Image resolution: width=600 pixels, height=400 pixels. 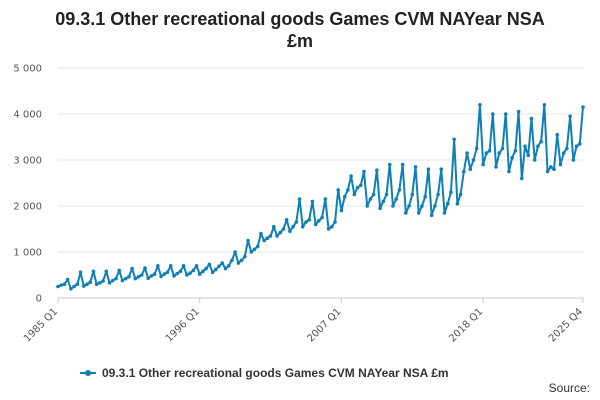 I want to click on y-tick-label: 5 000, so click(x=27, y=69).